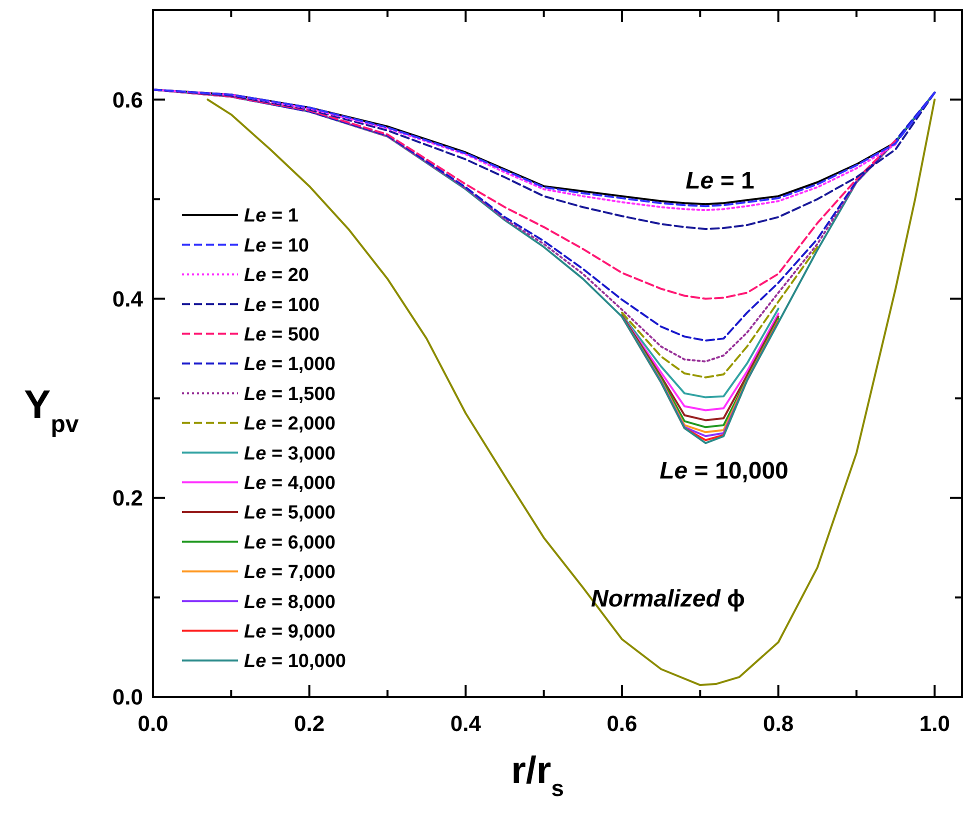 The width and height of the screenshot is (971, 816). What do you see at coordinates (52, 410) in the screenshot?
I see `y-axis-title: Y$_{pv}$` at bounding box center [52, 410].